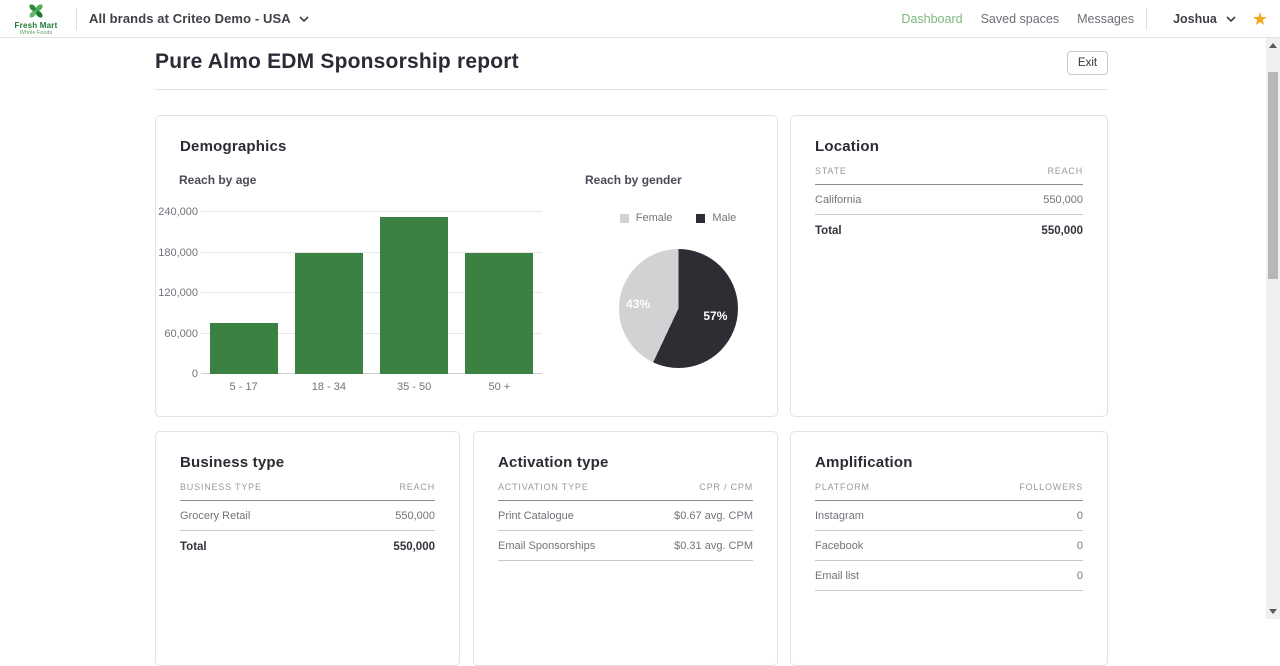 The height and width of the screenshot is (666, 1280). I want to click on bar-50+, so click(499, 313).